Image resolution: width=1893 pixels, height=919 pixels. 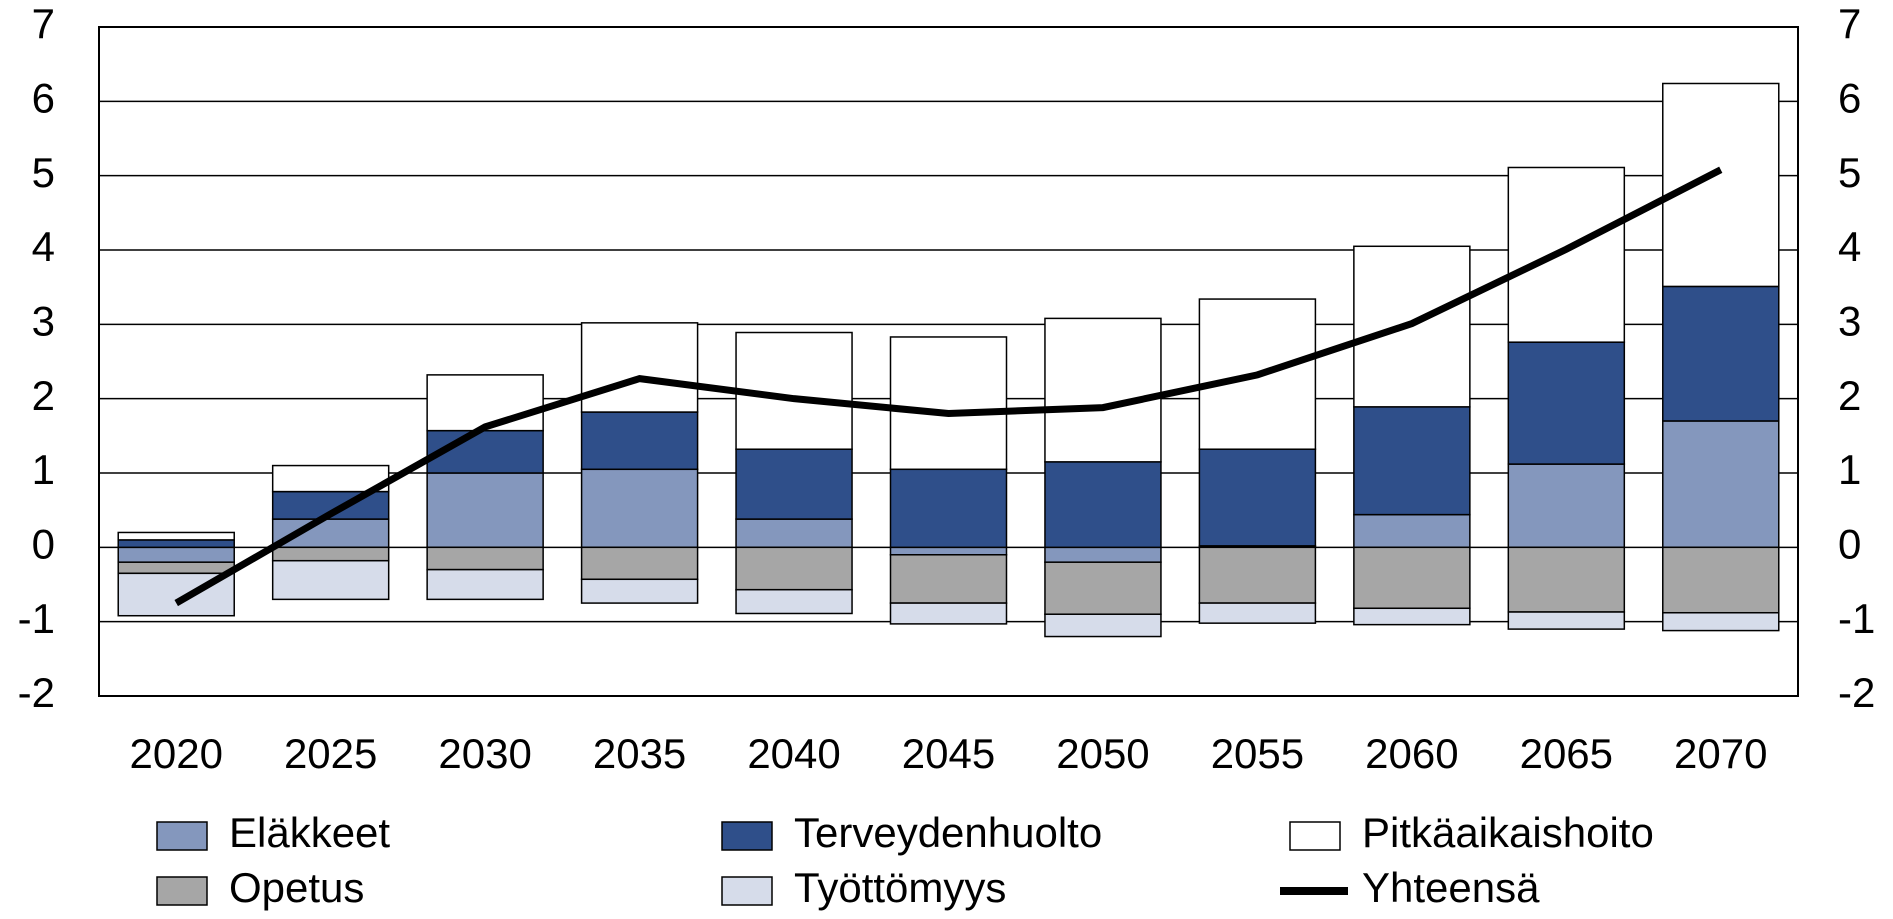 I want to click on x-tick-label: 2055, so click(x=1257, y=753).